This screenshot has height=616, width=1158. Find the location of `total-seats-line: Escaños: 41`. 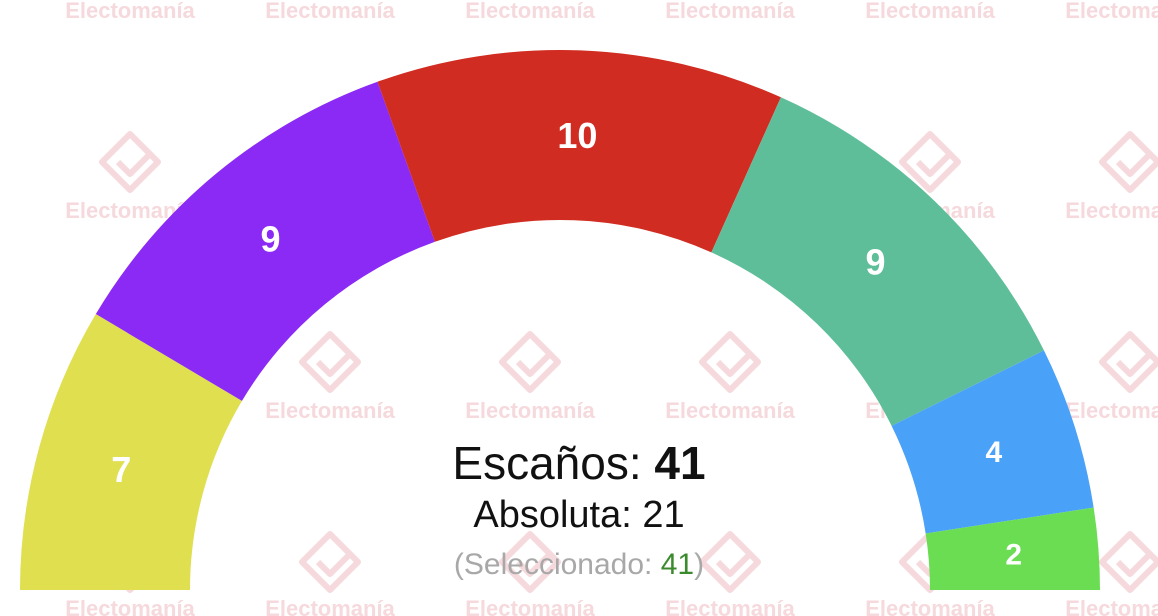

total-seats-line: Escaños: 41 is located at coordinates (579, 463).